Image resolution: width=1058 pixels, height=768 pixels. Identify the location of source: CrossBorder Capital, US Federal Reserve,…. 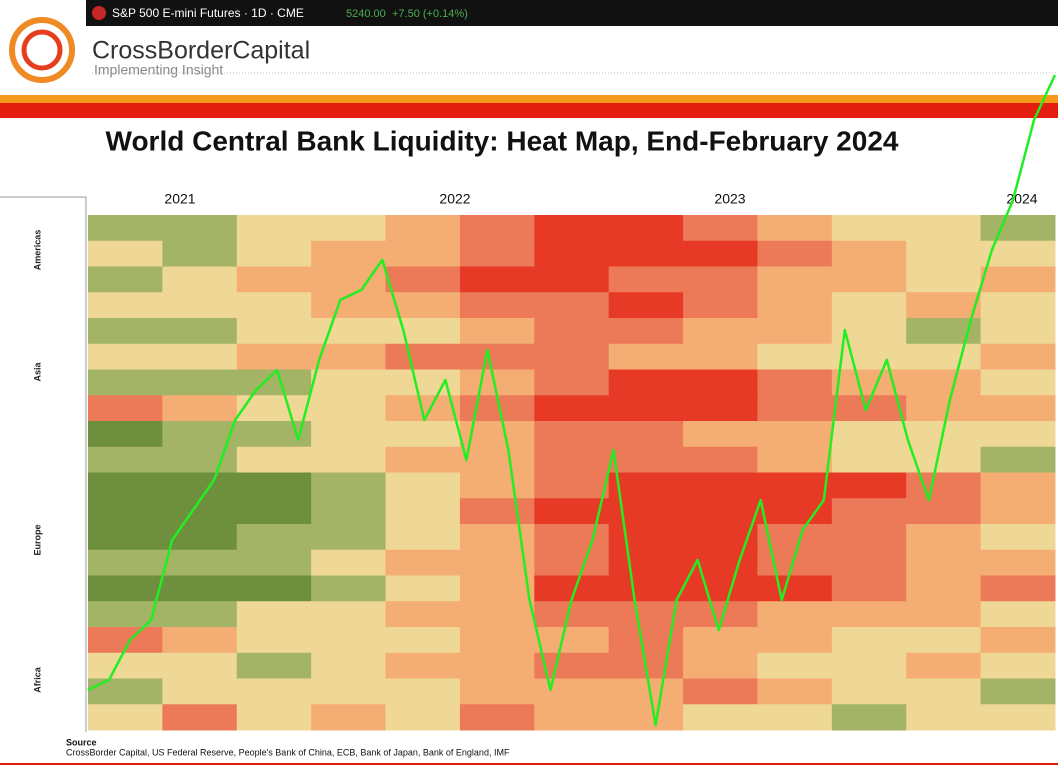
(288, 752).